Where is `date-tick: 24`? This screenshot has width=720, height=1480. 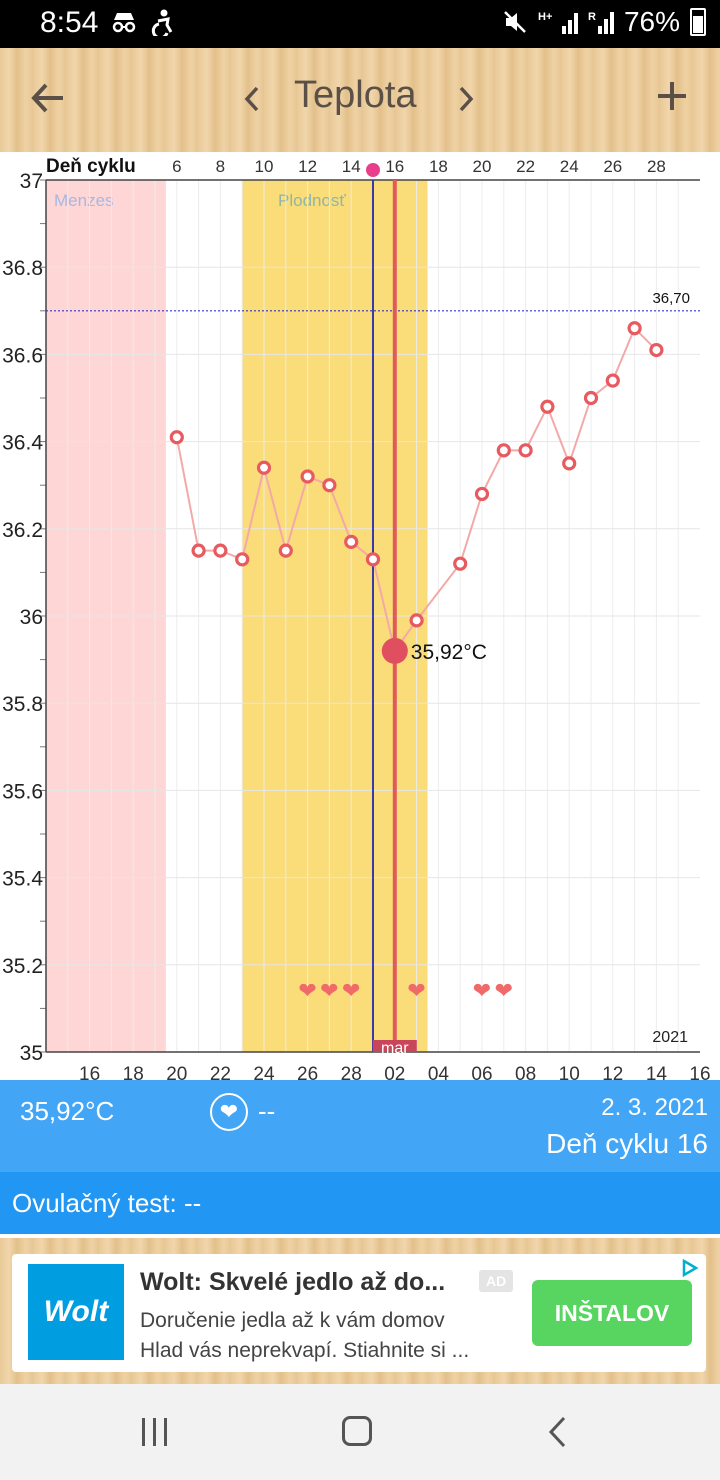
date-tick: 24 is located at coordinates (264, 1072).